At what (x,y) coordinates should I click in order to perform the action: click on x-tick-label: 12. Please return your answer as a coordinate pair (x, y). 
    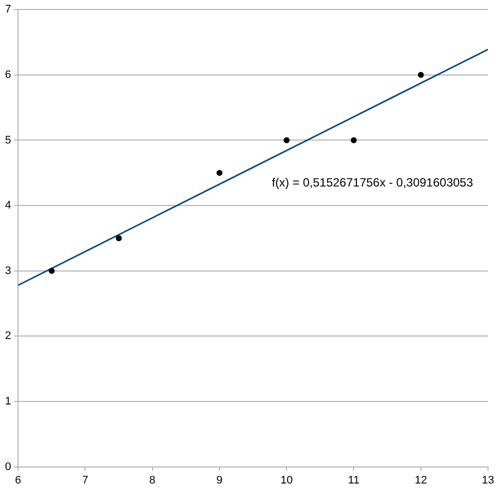
    Looking at the image, I should click on (420, 480).